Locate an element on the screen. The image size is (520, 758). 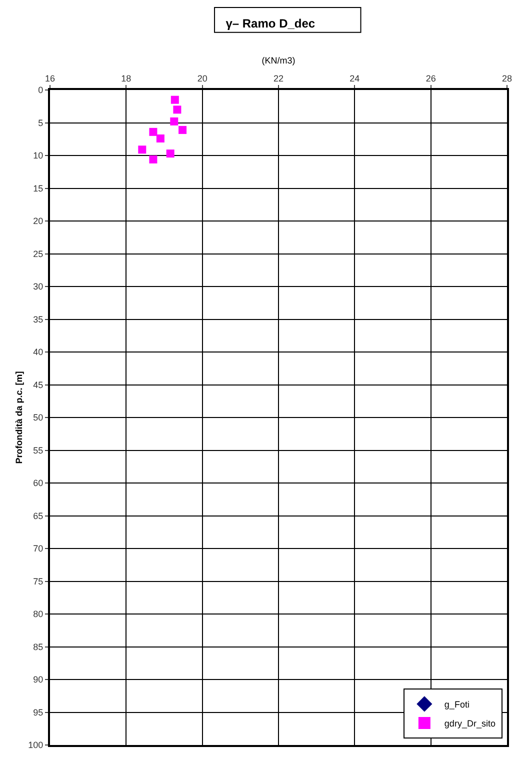
legend-label: g_Foti is located at coordinates (457, 704).